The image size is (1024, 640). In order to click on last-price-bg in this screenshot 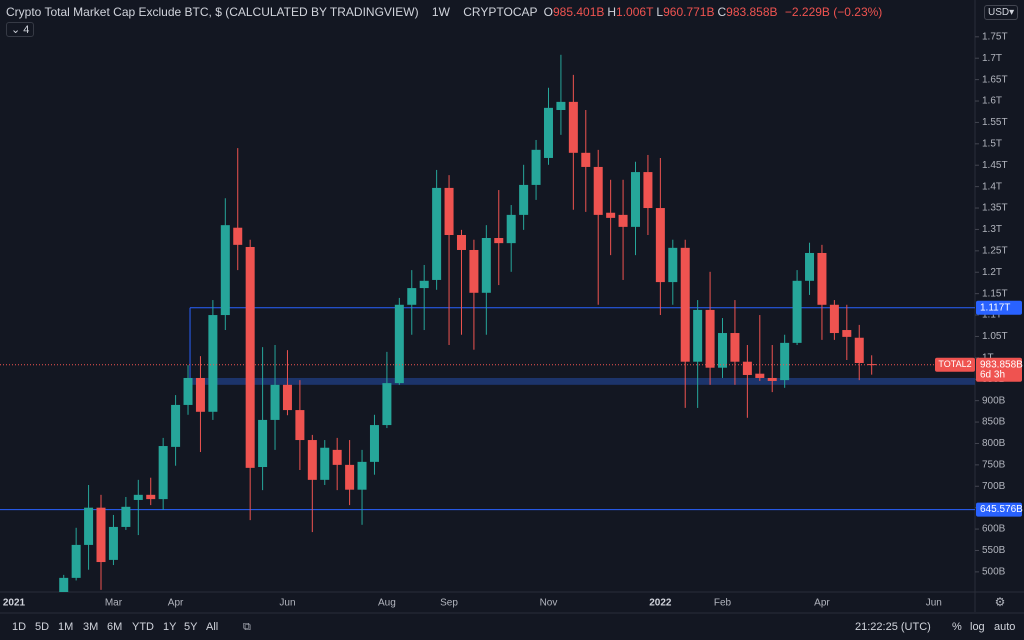, I will do `click(999, 369)`.